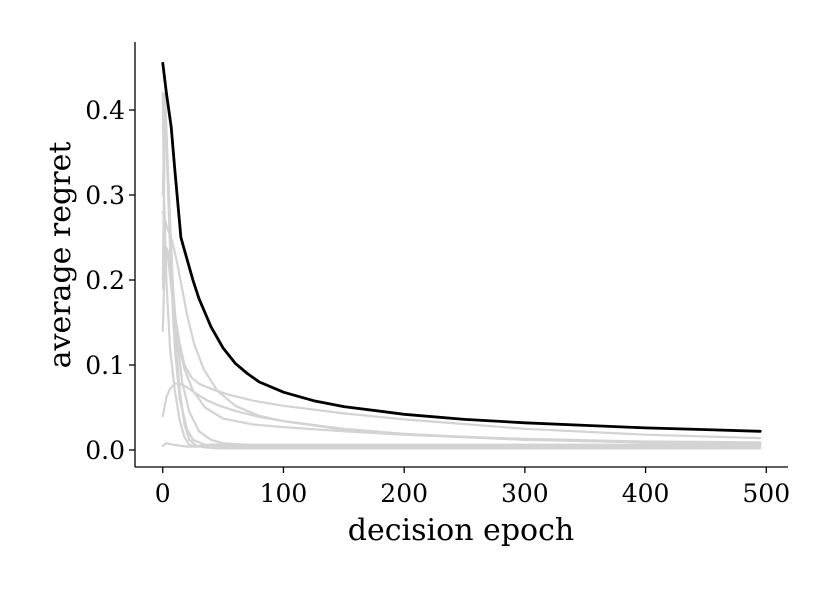 The height and width of the screenshot is (593, 830). Describe the element at coordinates (105, 195) in the screenshot. I see `y-tick-label: 0.3` at that location.